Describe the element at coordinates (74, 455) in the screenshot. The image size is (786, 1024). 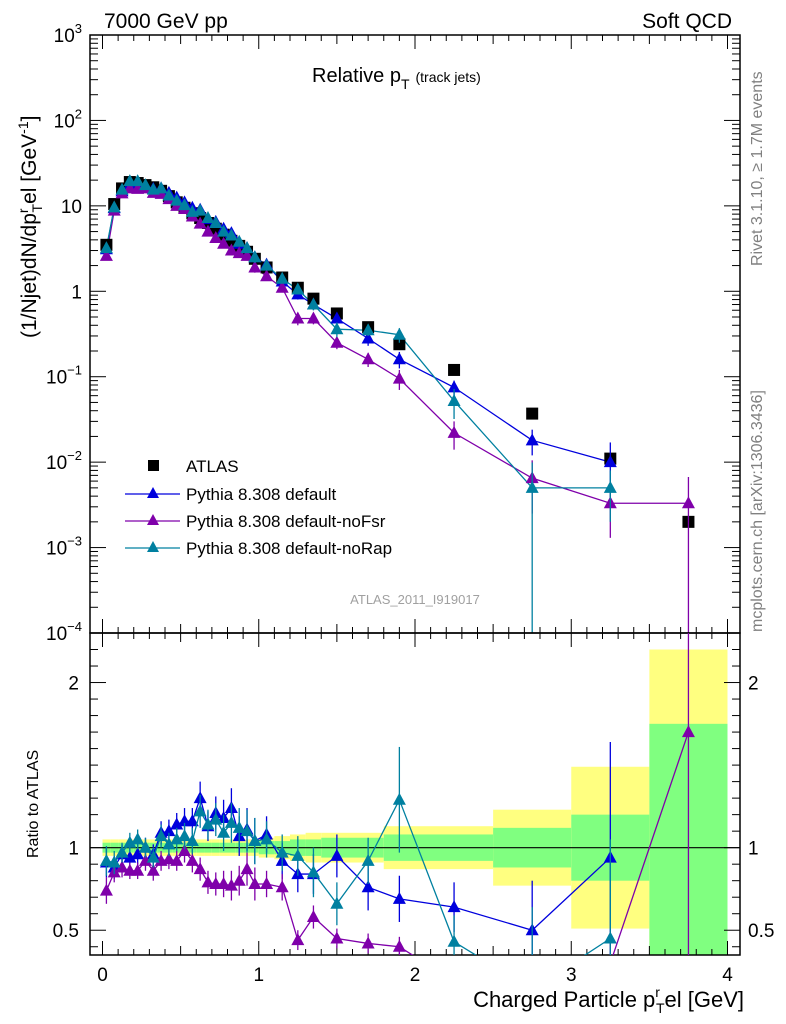
I see `ytick-exp: −2` at that location.